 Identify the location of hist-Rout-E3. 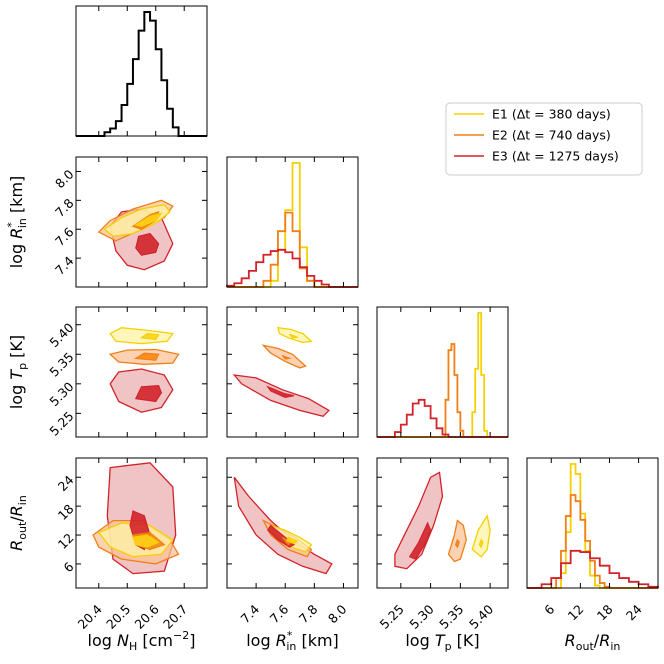
(593, 569).